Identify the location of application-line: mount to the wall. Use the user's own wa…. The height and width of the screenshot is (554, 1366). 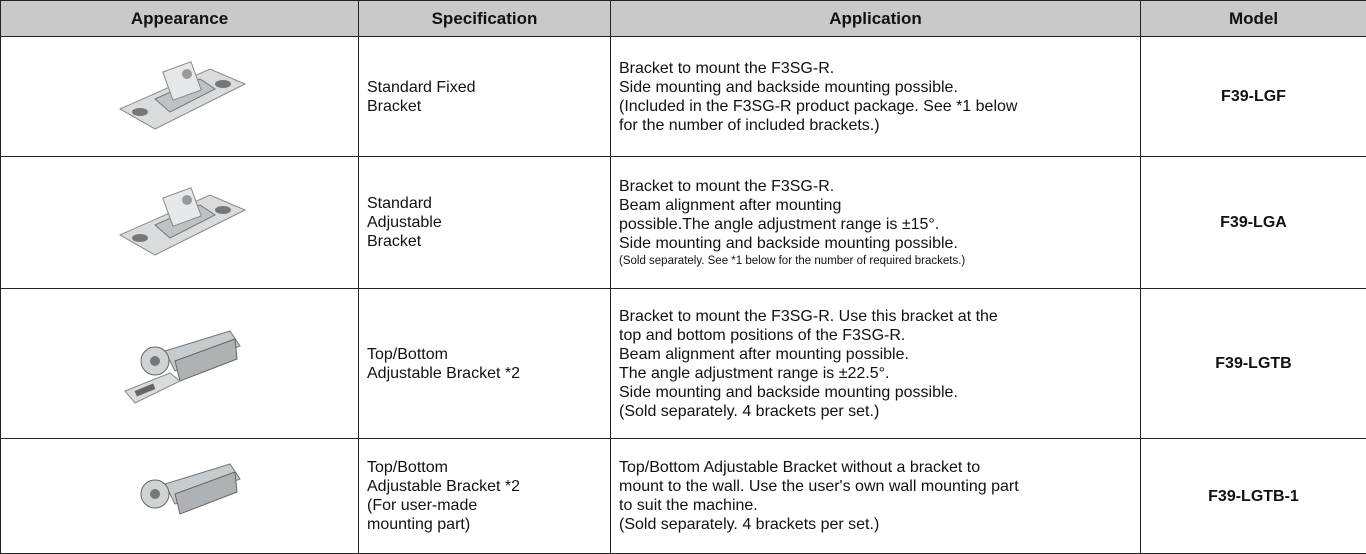
(819, 486).